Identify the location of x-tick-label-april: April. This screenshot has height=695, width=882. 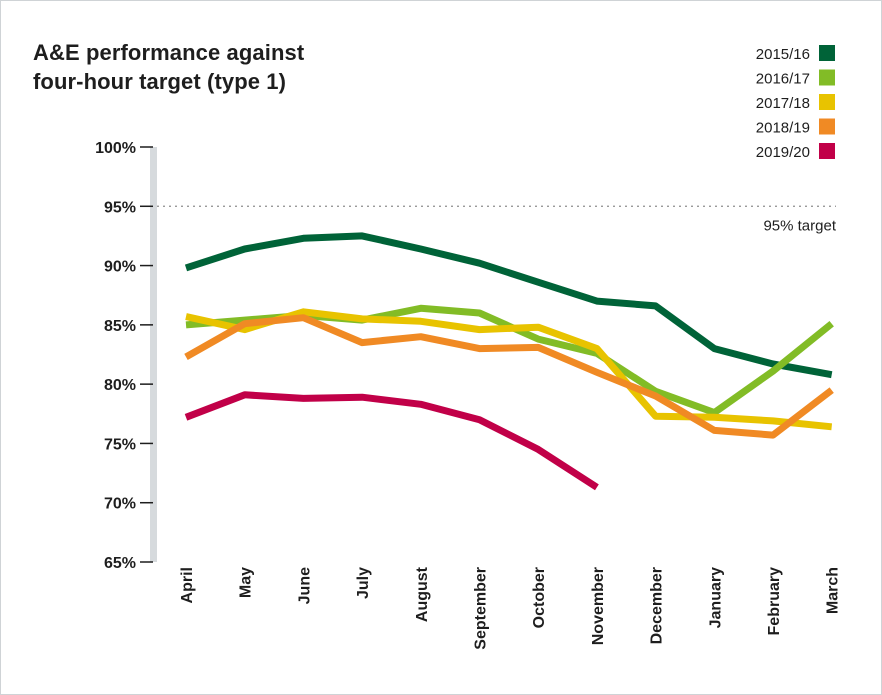
(187, 585).